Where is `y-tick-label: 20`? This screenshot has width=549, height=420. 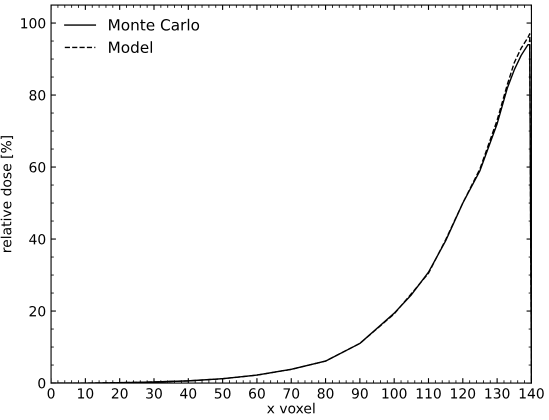
y-tick-label: 20 is located at coordinates (38, 311).